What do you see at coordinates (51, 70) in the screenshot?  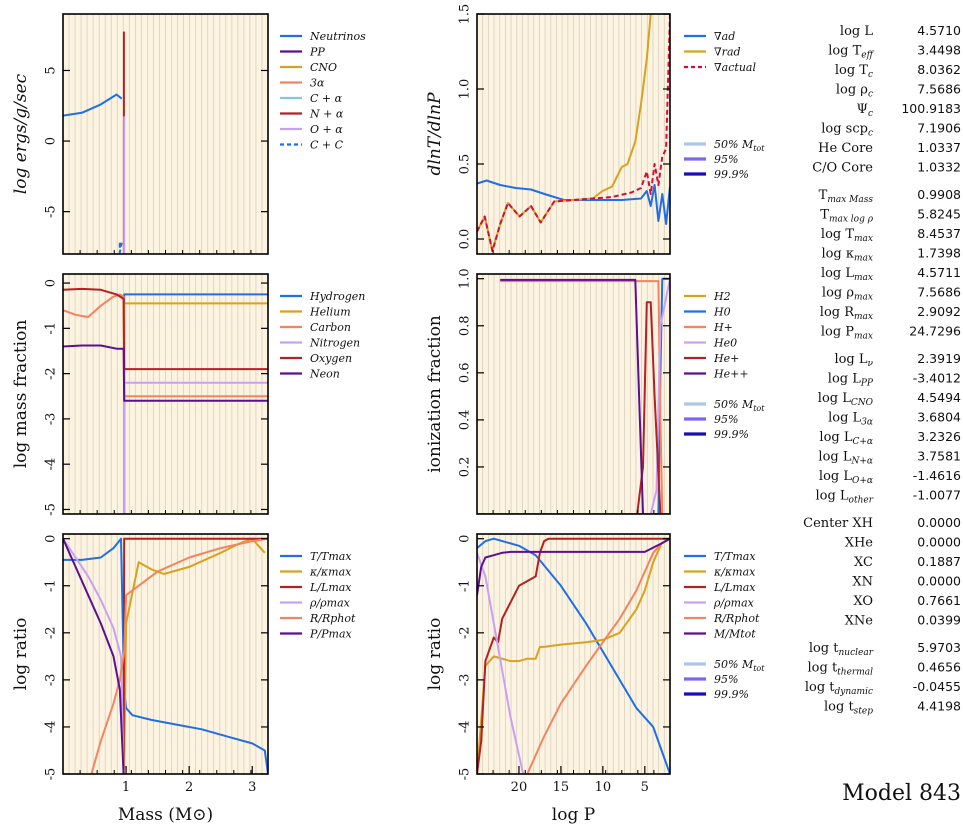 I see `y-tick-label: 5` at bounding box center [51, 70].